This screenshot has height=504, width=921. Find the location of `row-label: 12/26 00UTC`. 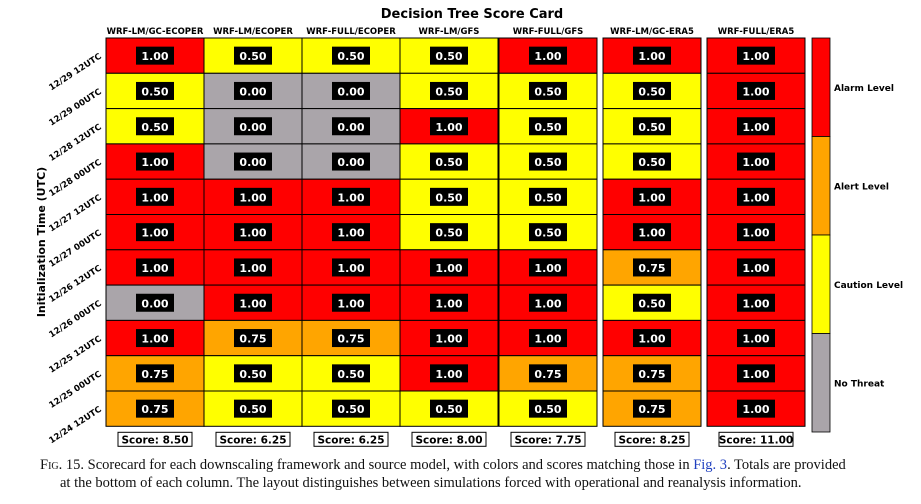

row-label: 12/26 00UTC is located at coordinates (75, 319).